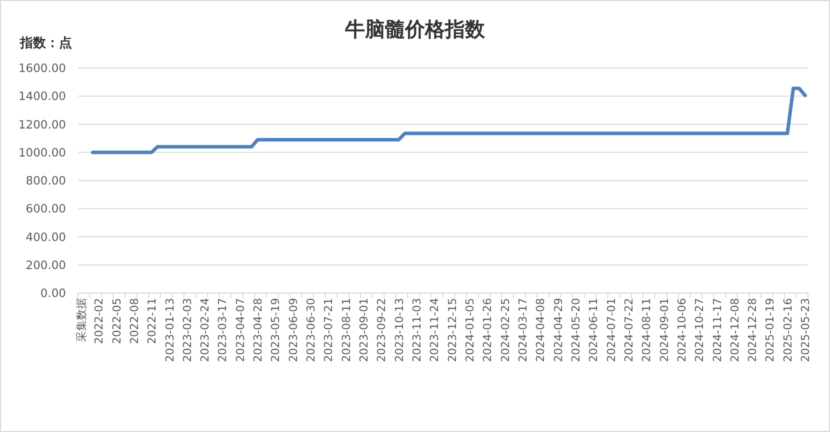 Image resolution: width=830 pixels, height=432 pixels. Describe the element at coordinates (629, 330) in the screenshot. I see `x-tick-label: 2024-07-22` at that location.